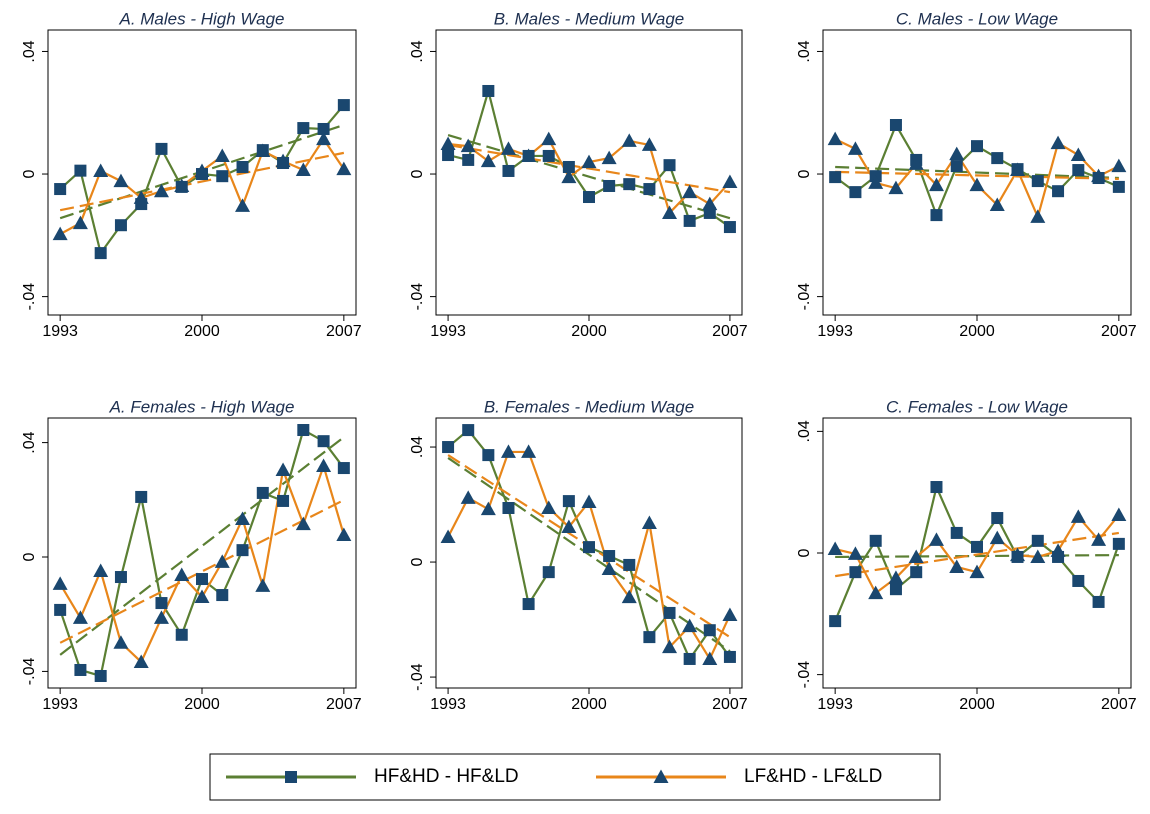  I want to click on chart-title: B. Males - Medium Wage, so click(589, 18).